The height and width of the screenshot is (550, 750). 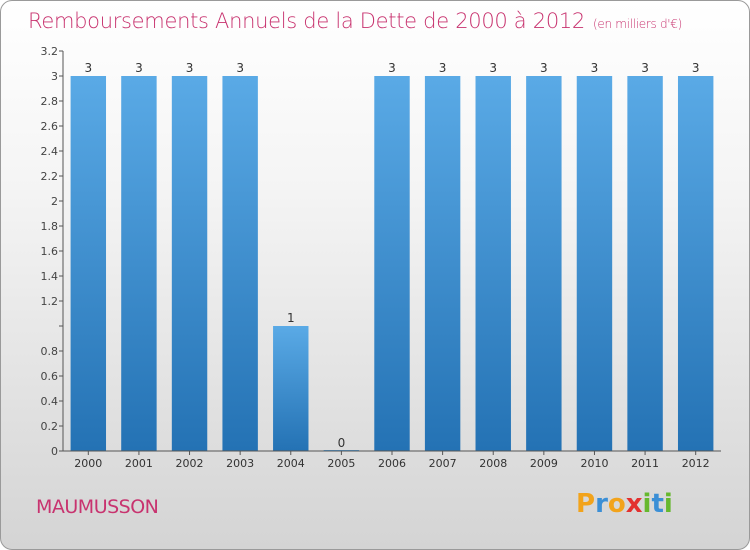 What do you see at coordinates (189, 263) in the screenshot?
I see `bar-2002` at bounding box center [189, 263].